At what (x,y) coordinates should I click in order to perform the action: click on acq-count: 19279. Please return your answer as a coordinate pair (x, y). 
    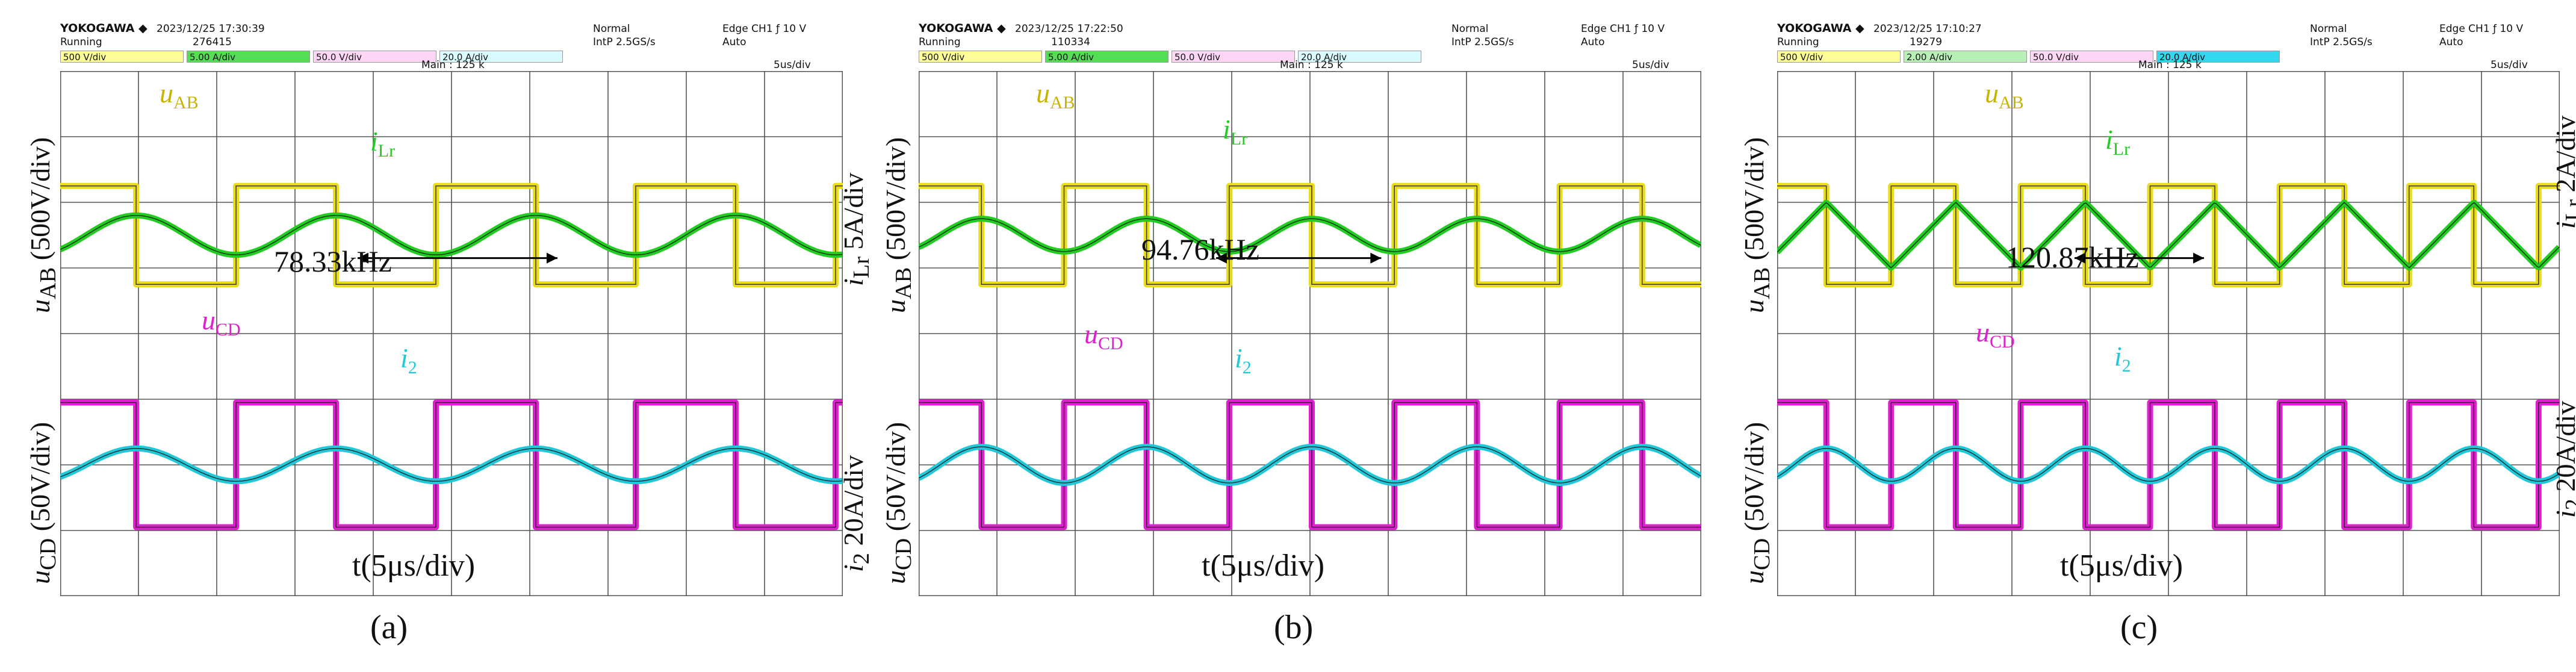
    Looking at the image, I should click on (1926, 42).